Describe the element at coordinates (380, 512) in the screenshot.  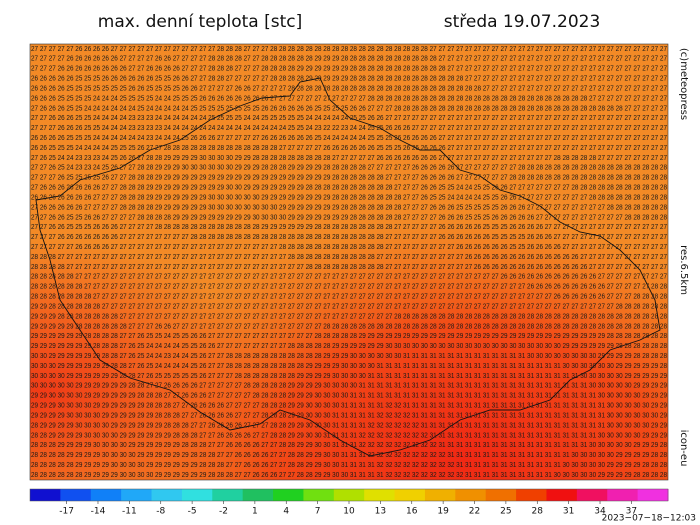
I see `colorbar-tick-label: 13` at that location.